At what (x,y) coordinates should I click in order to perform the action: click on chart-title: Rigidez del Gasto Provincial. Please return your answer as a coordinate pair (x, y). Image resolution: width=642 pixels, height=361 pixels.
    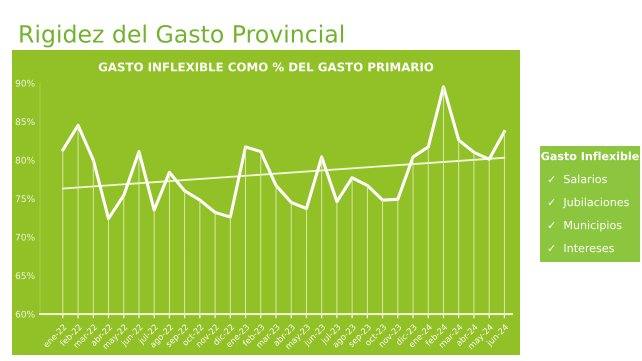
    Looking at the image, I should click on (182, 36).